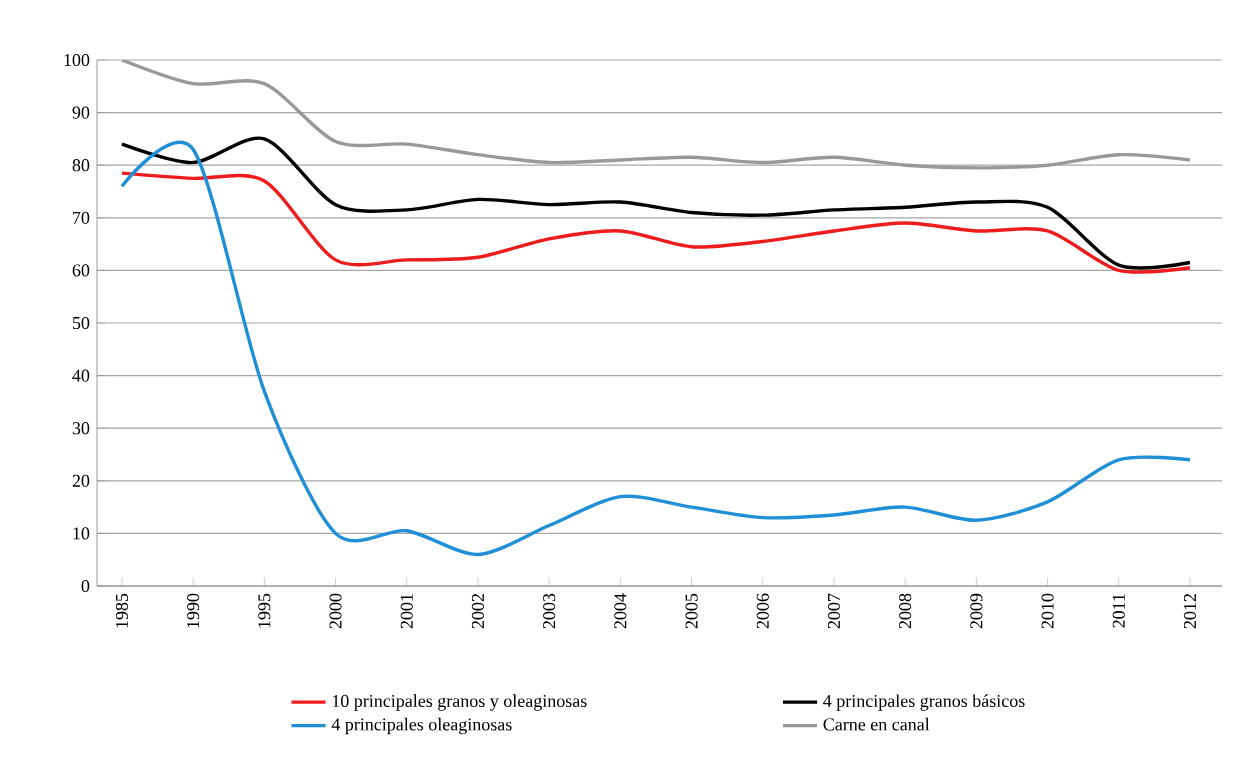 The width and height of the screenshot is (1241, 761). What do you see at coordinates (81, 375) in the screenshot?
I see `y-tick-label: 40` at bounding box center [81, 375].